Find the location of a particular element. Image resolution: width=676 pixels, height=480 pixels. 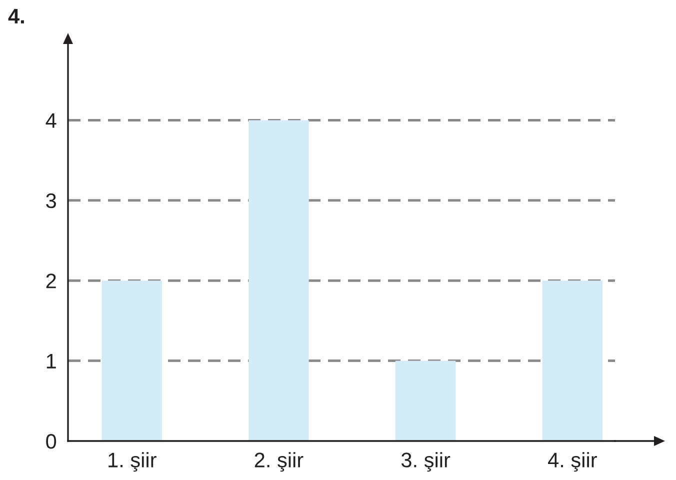

y-tick-label: 4 is located at coordinates (51, 120).